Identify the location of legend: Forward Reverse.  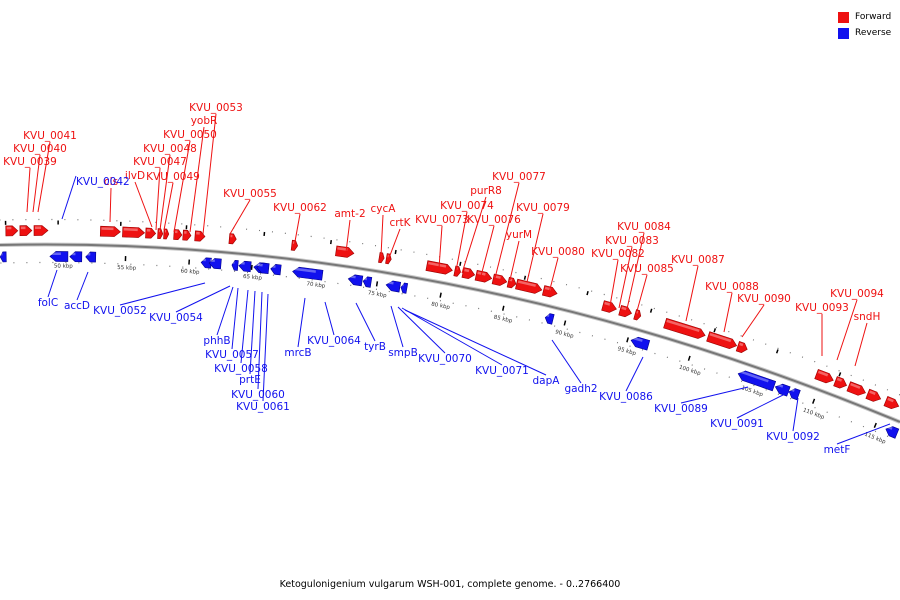
(864, 25).